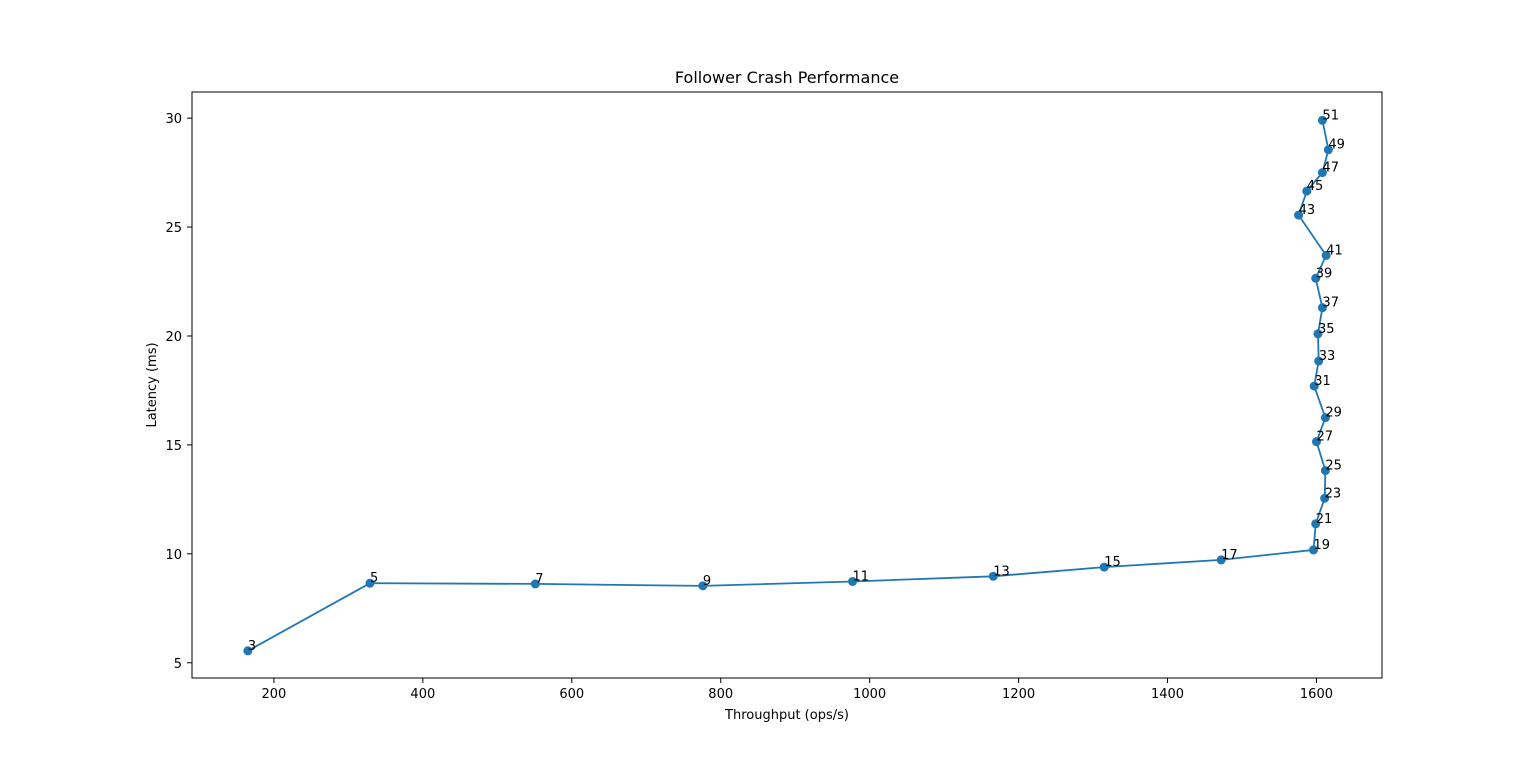 The width and height of the screenshot is (1536, 767). Describe the element at coordinates (861, 576) in the screenshot. I see `data-label: 11` at that location.